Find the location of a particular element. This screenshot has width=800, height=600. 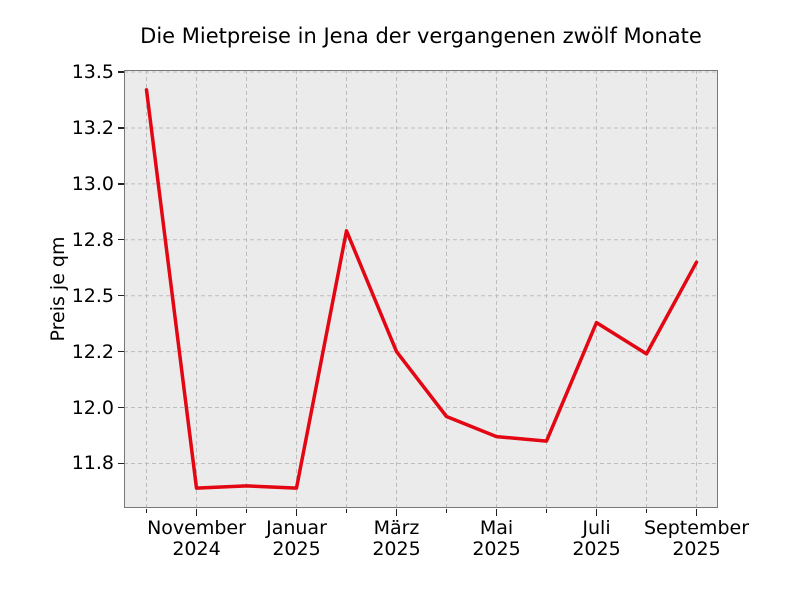

y-tick-label: 11.8 is located at coordinates (92, 463).